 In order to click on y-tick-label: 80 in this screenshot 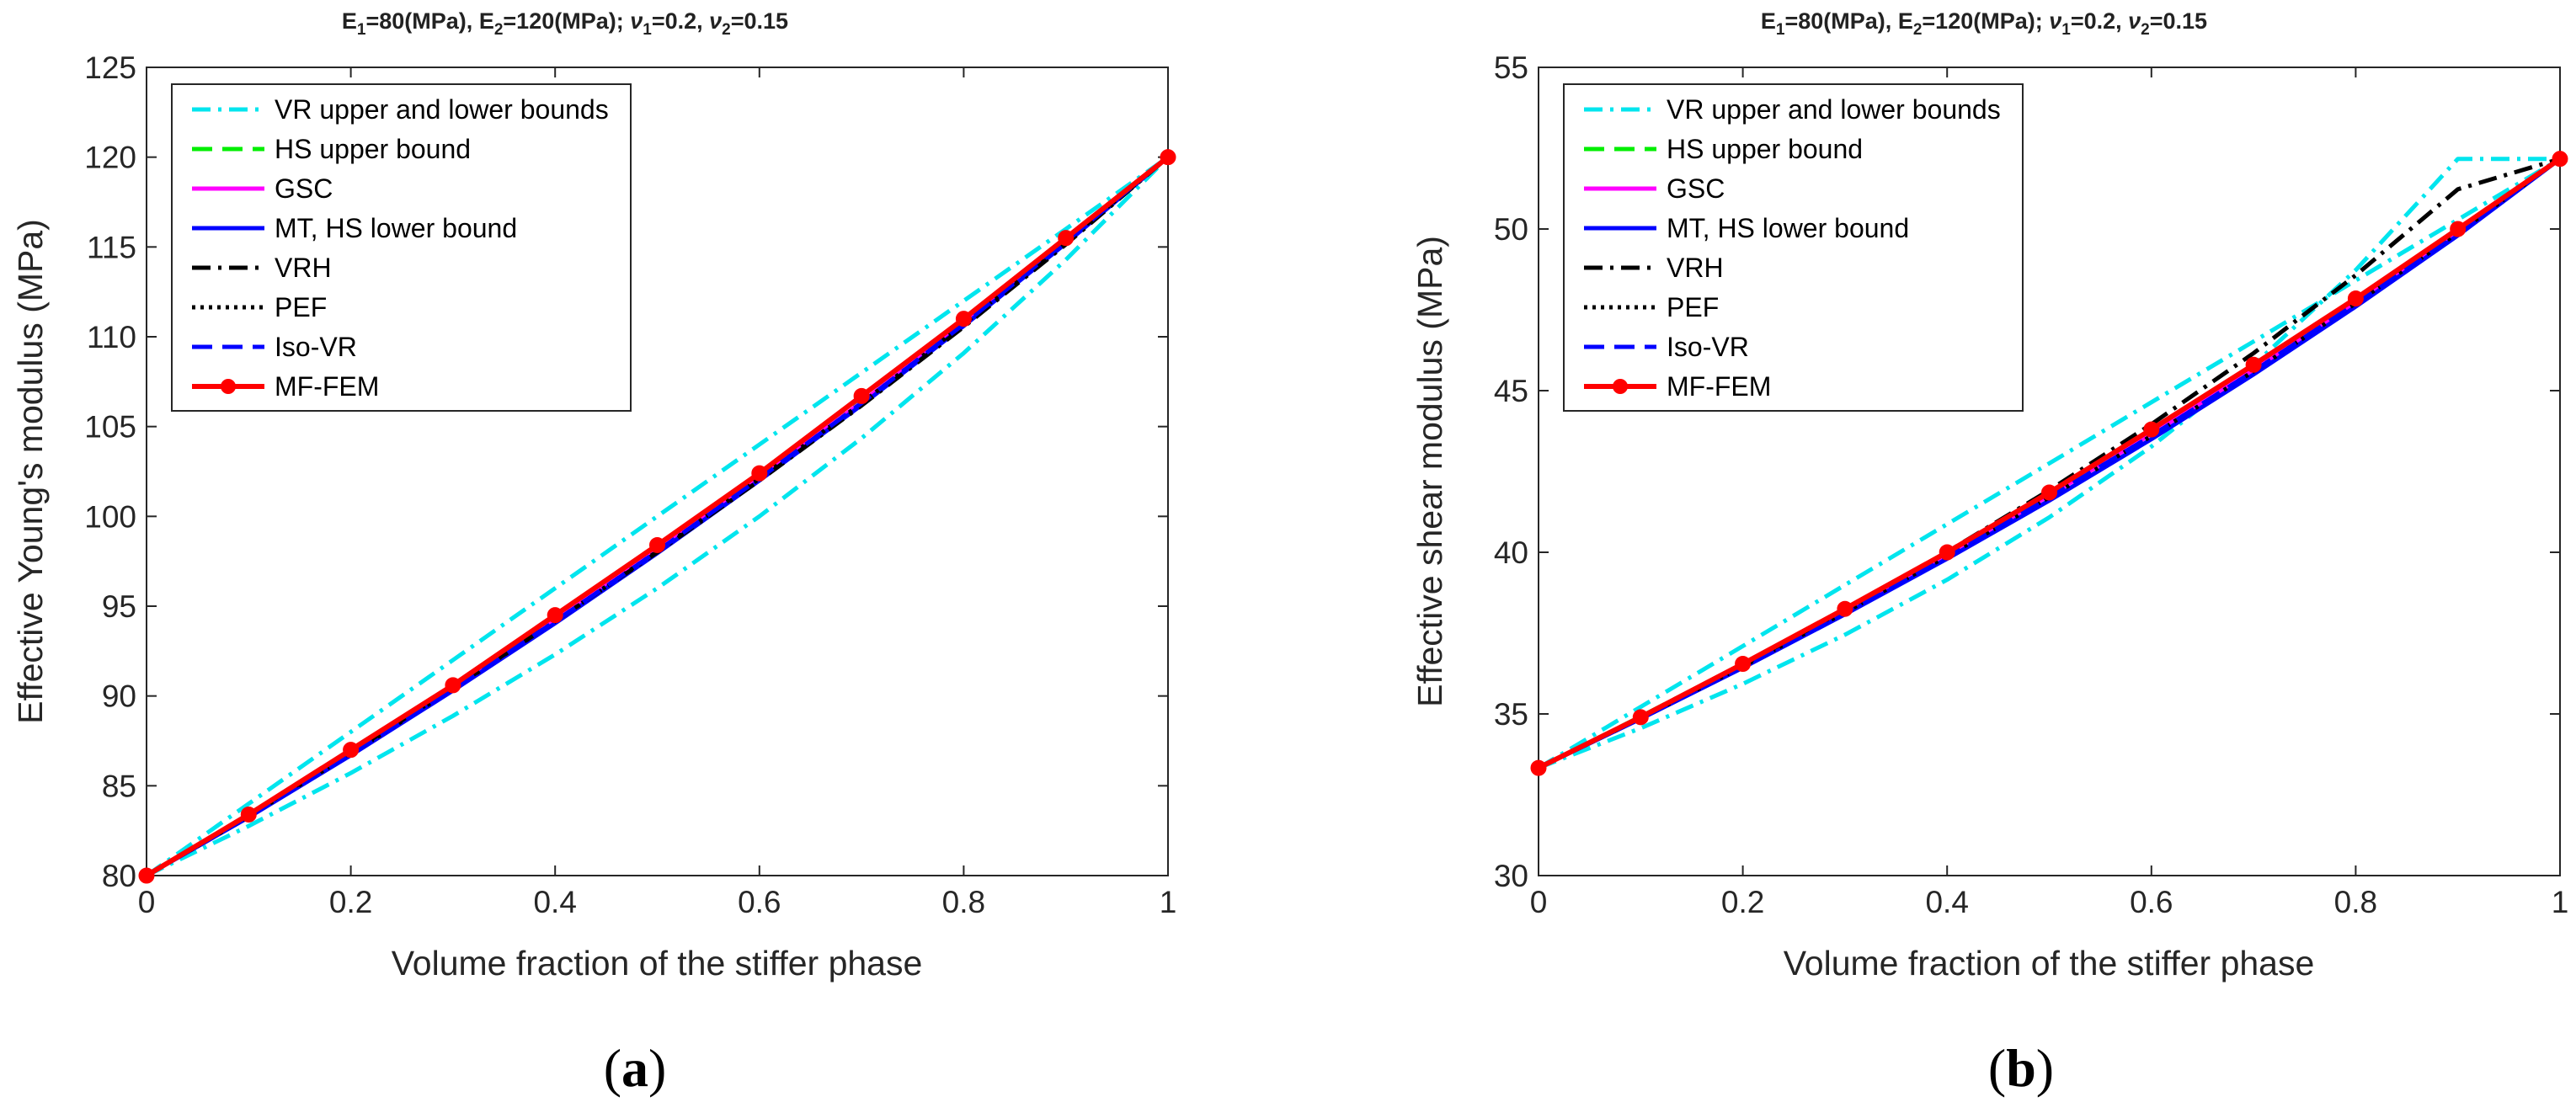, I will do `click(119, 876)`.